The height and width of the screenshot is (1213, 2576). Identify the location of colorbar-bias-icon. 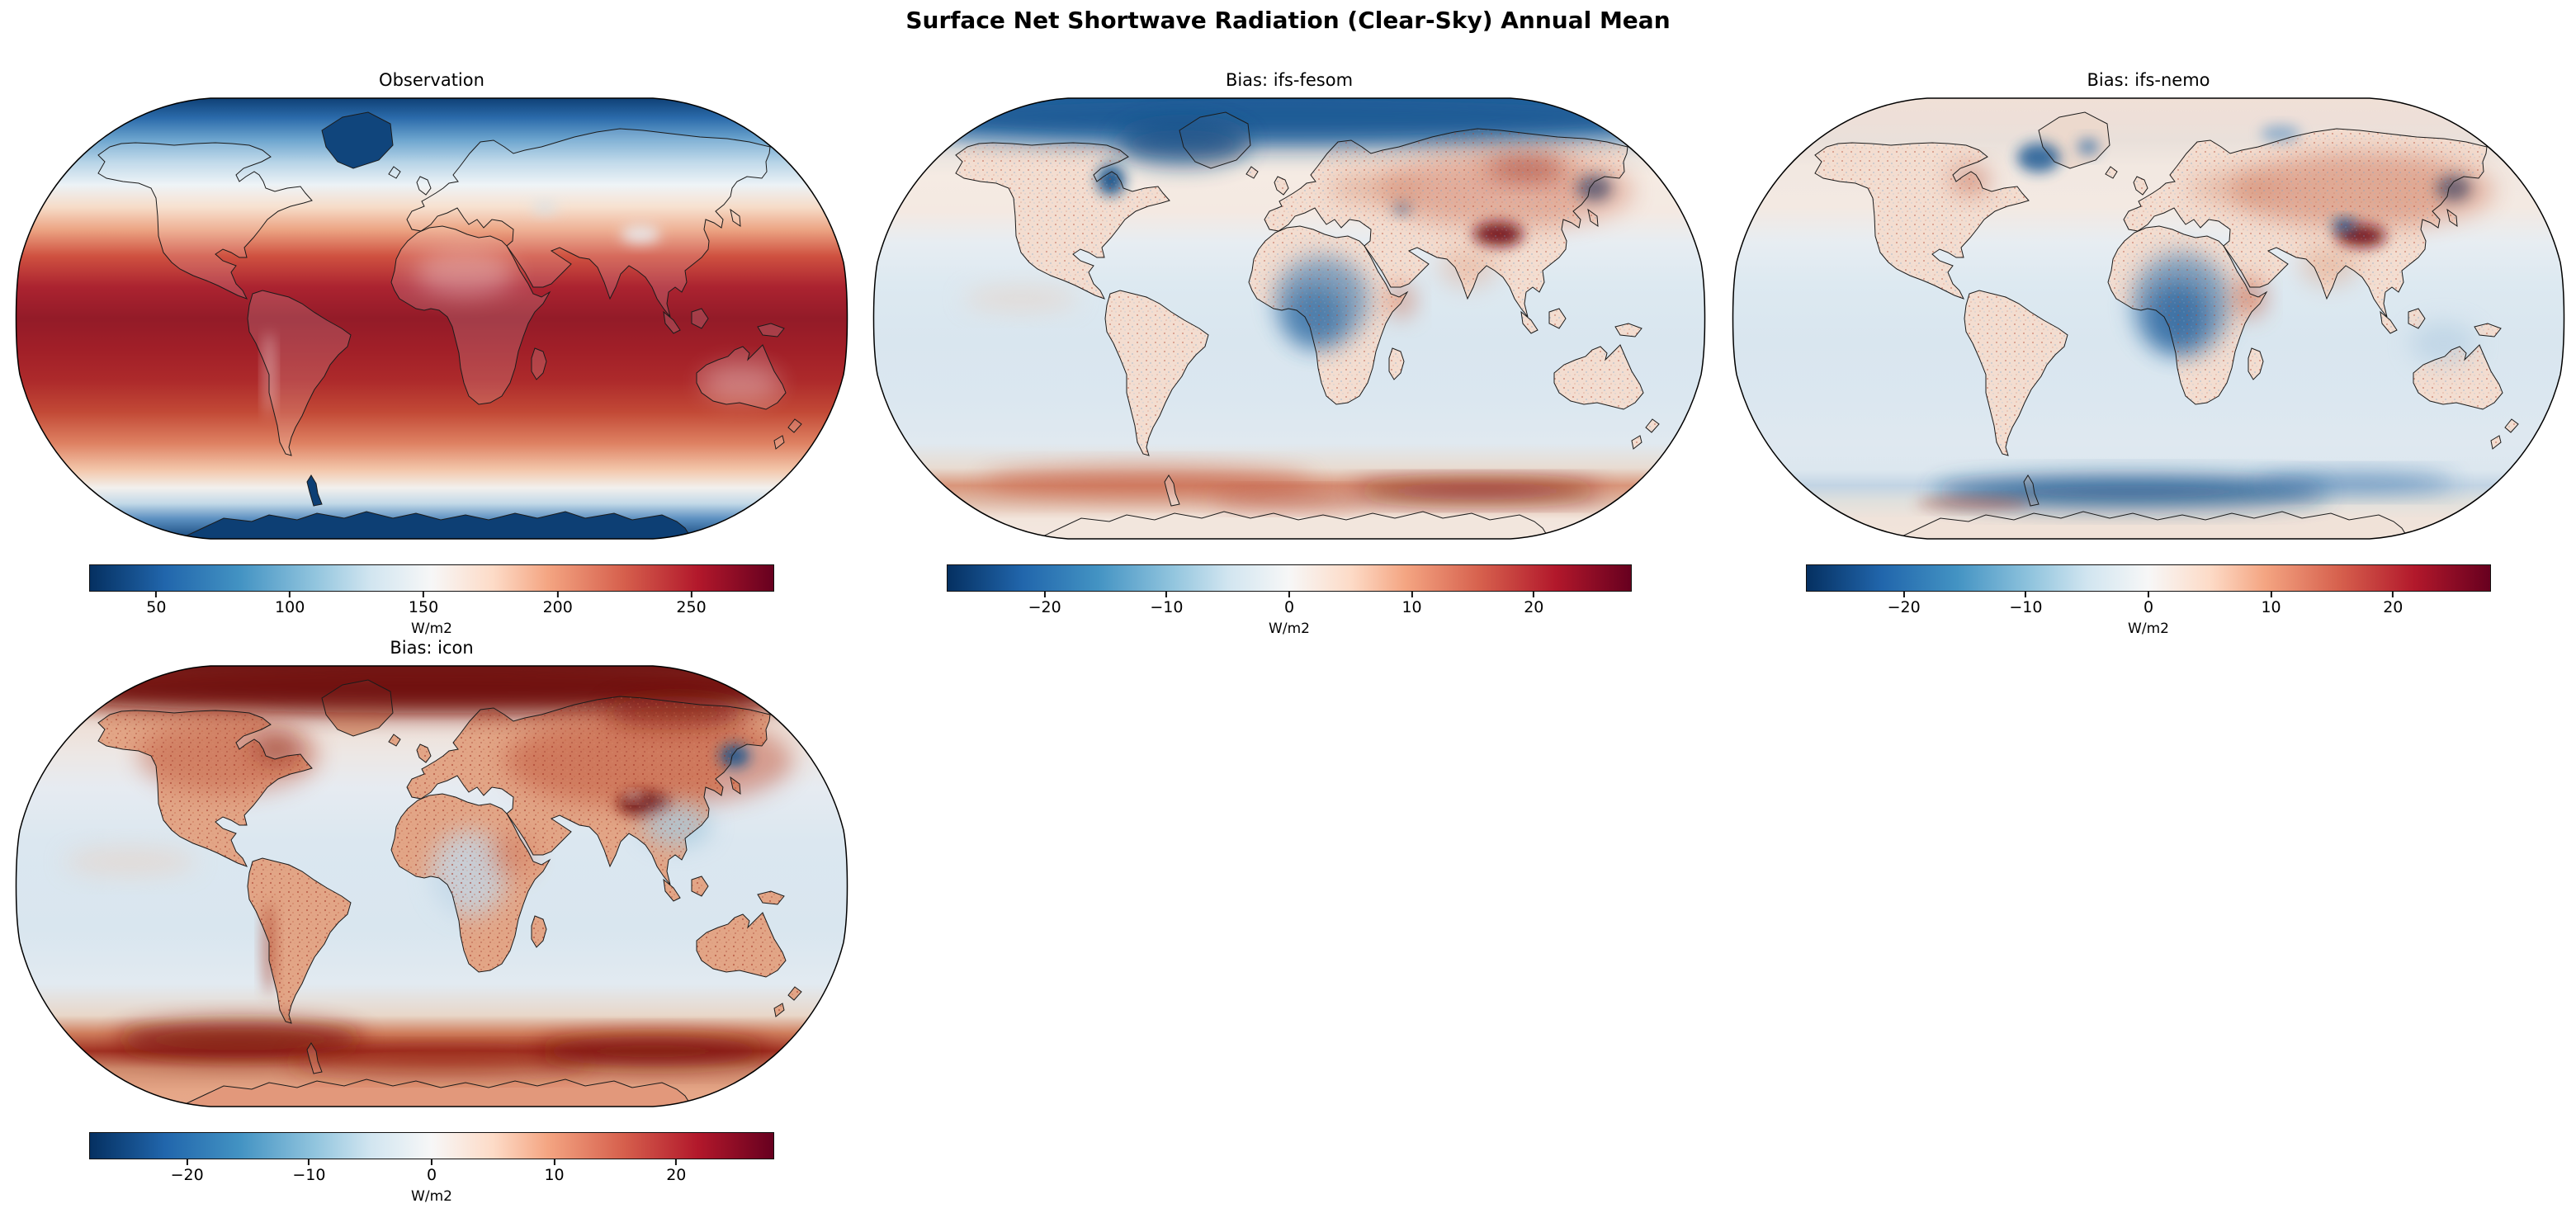
(431, 1145).